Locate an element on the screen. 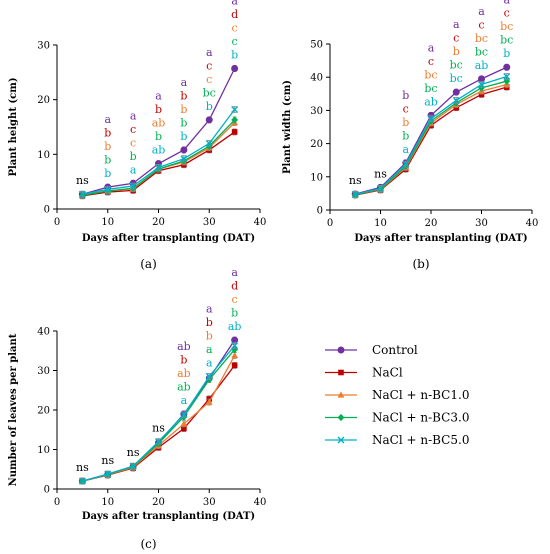  y-tick-label: 20 is located at coordinates (43, 100).